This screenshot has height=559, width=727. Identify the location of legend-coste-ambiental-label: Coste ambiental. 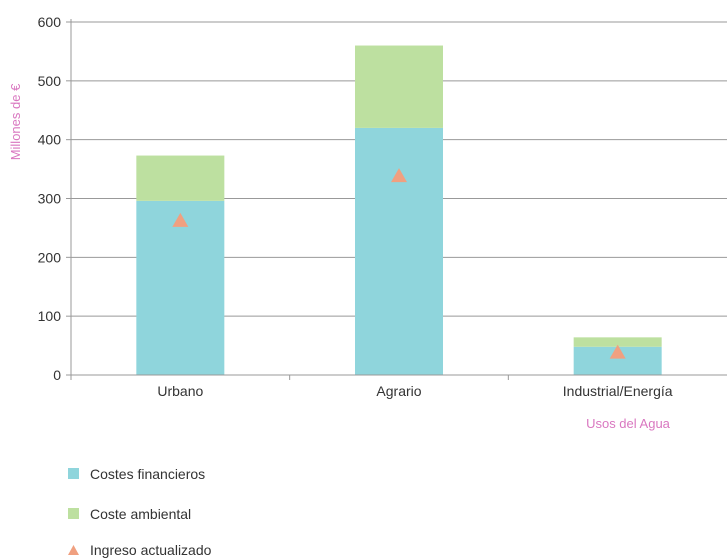
(140, 514).